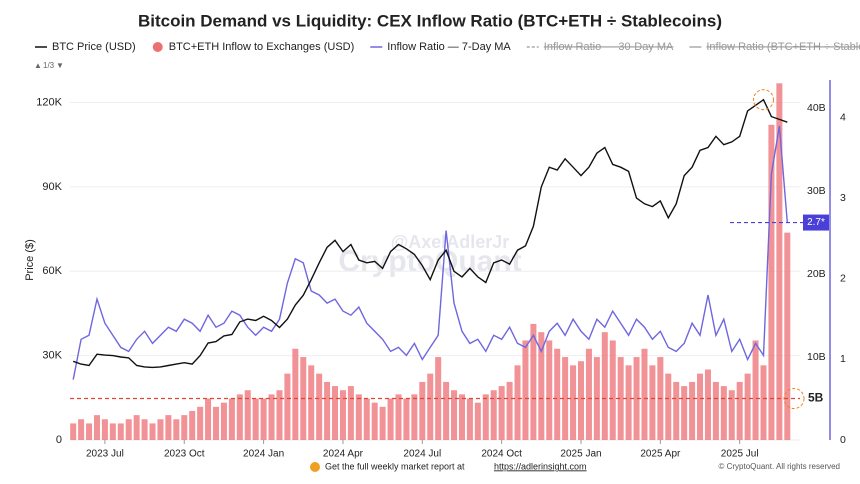 This screenshot has height=484, width=860. I want to click on current-level-label: 2.7*, so click(816, 222).